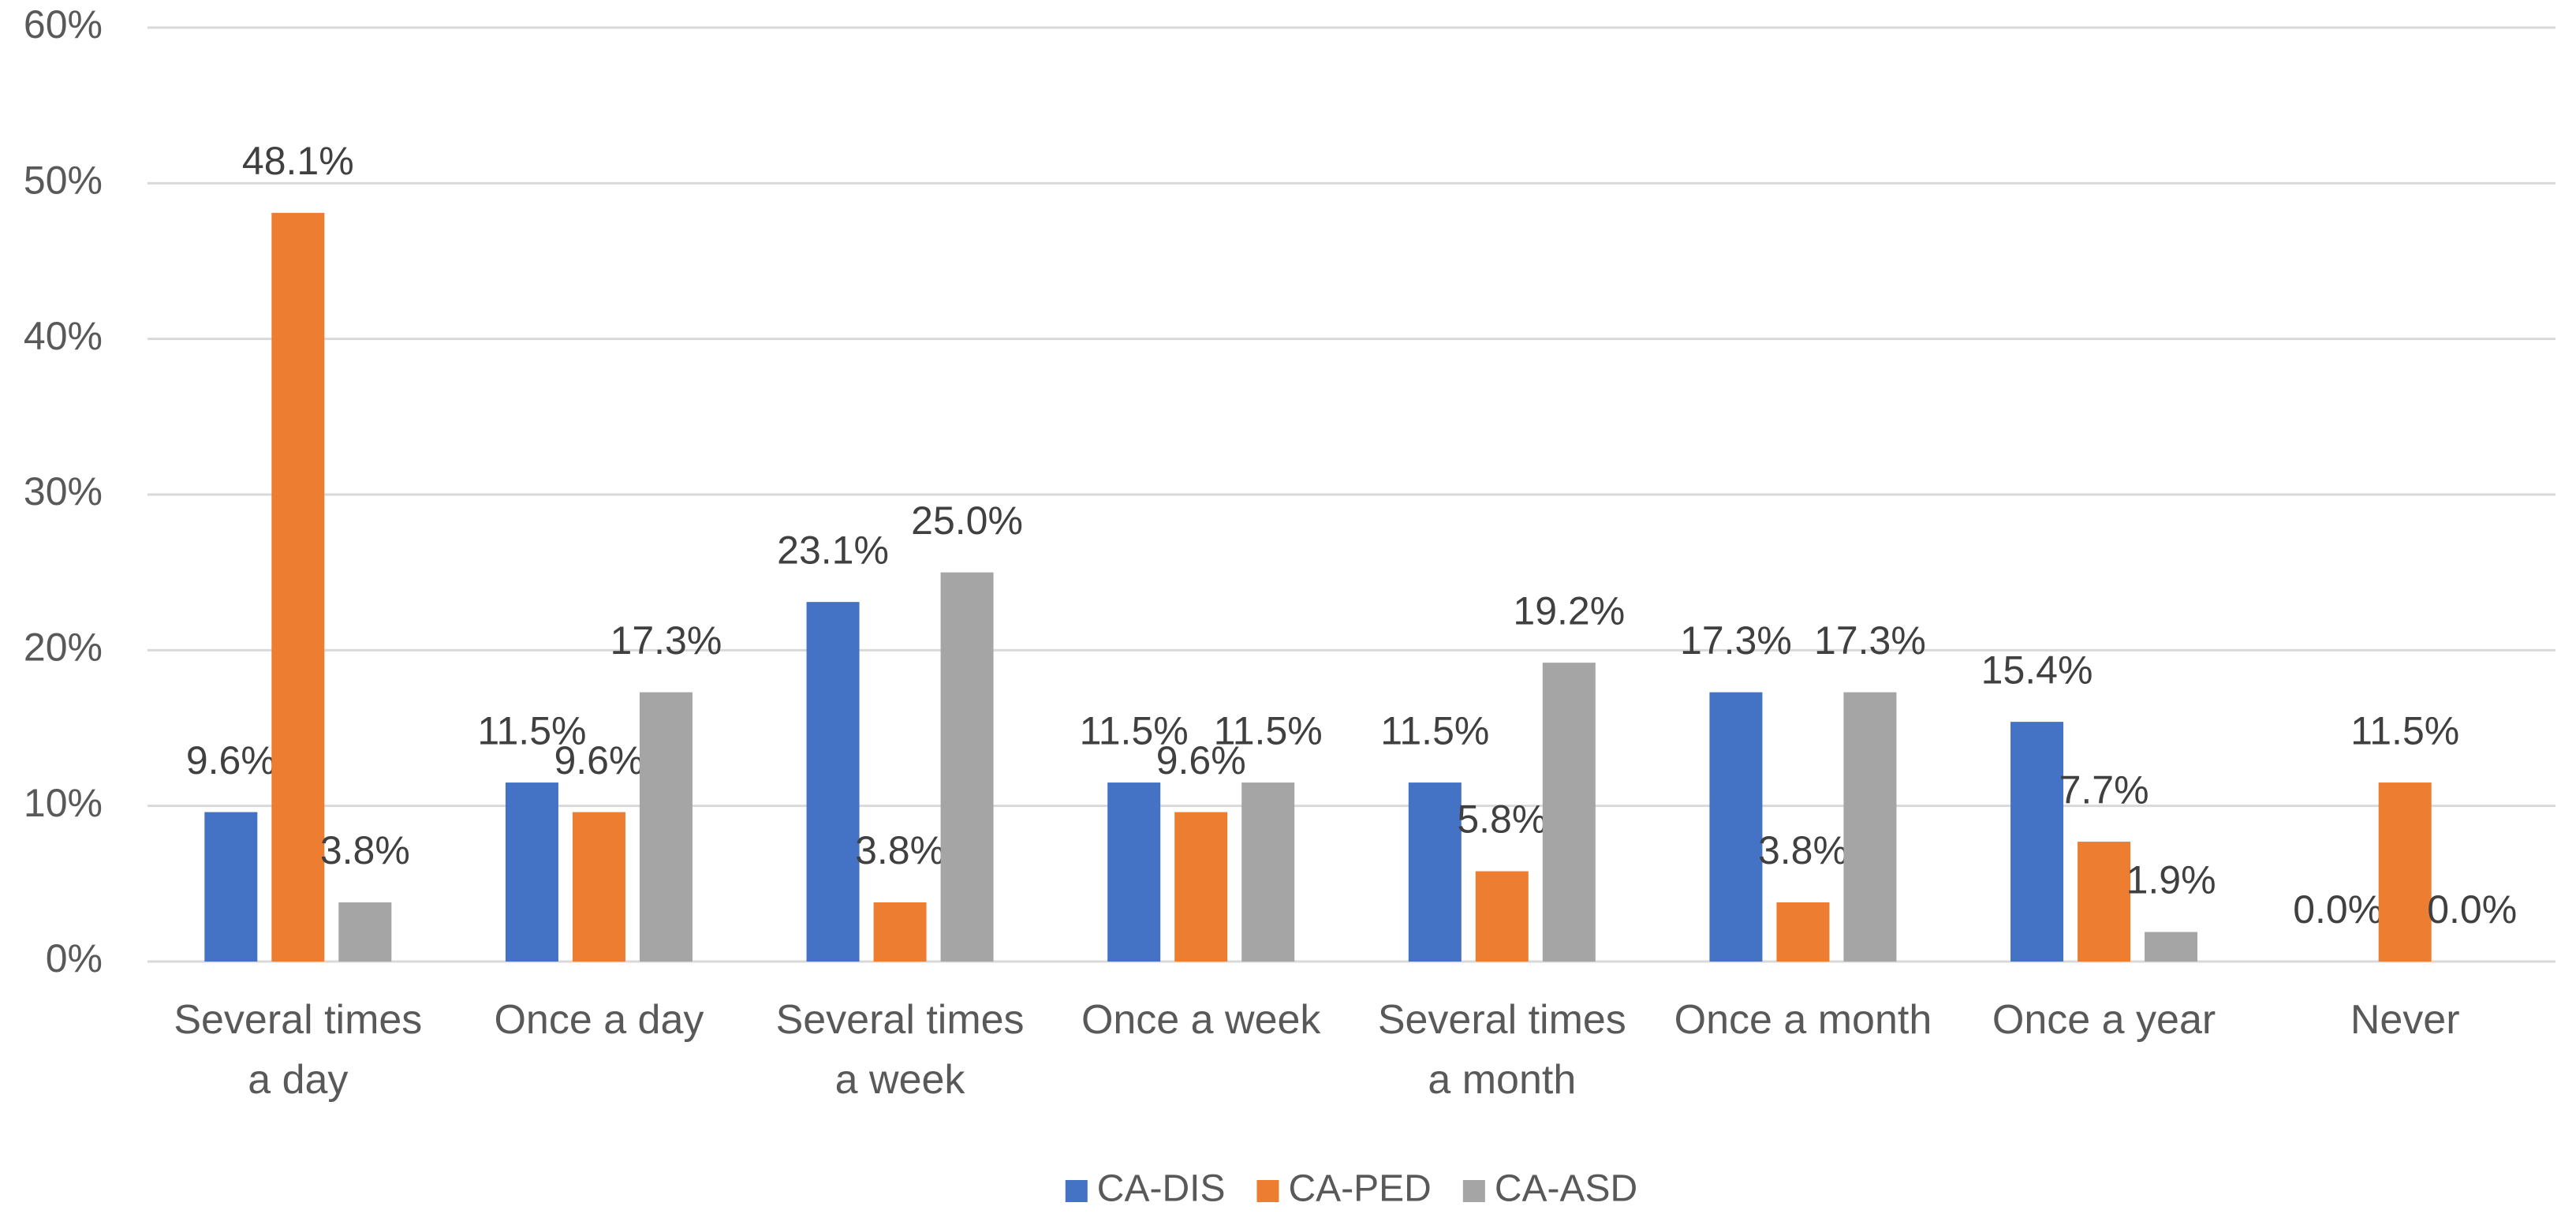 The width and height of the screenshot is (2576, 1225). What do you see at coordinates (2104, 790) in the screenshot?
I see `value-label: 7.7%` at bounding box center [2104, 790].